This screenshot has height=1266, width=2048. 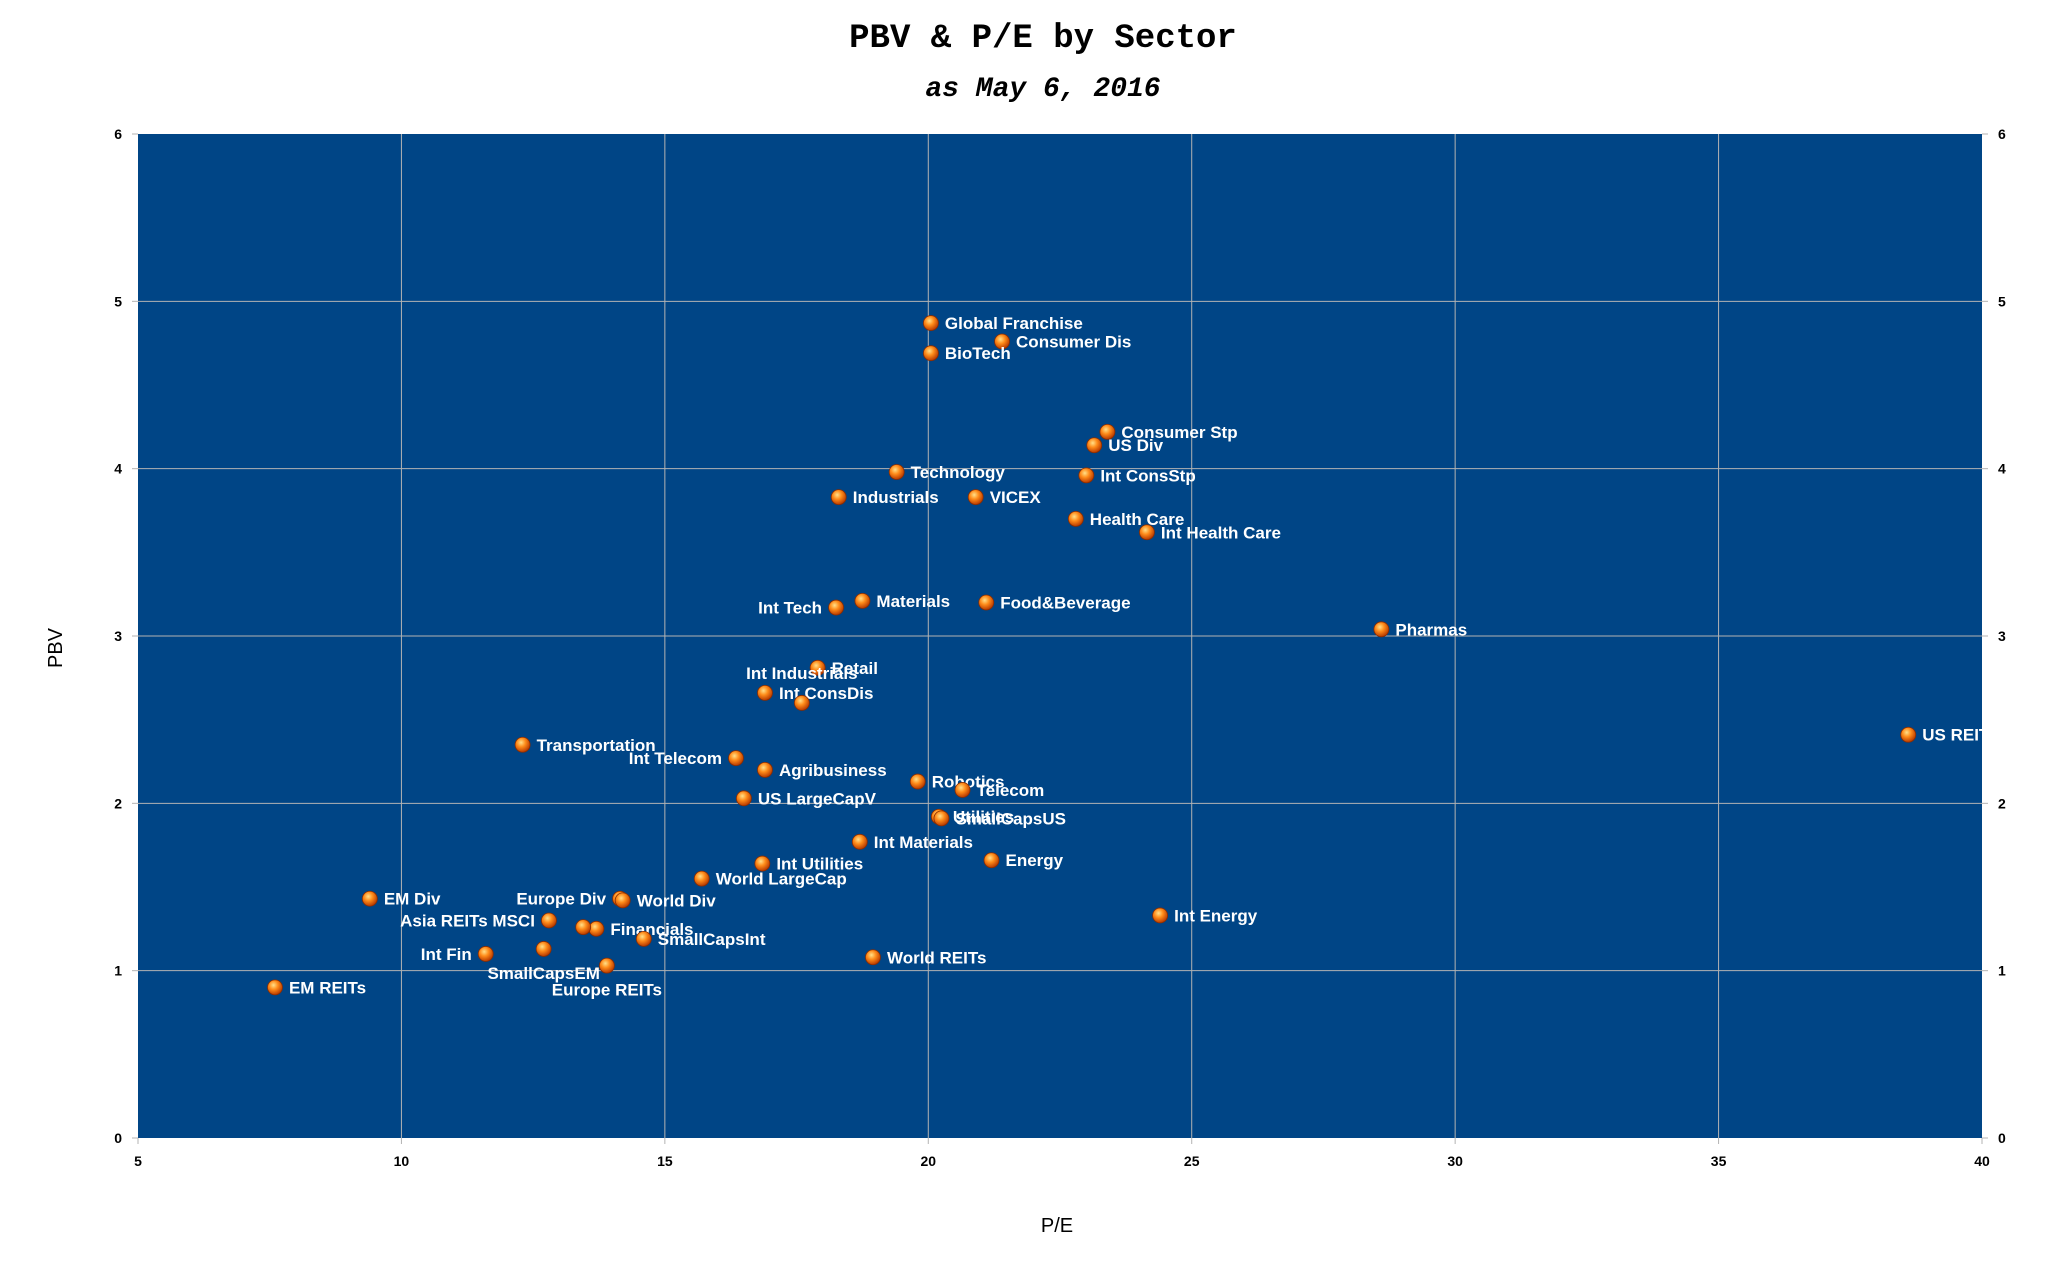 What do you see at coordinates (896, 497) in the screenshot?
I see `point-label: Industrials` at bounding box center [896, 497].